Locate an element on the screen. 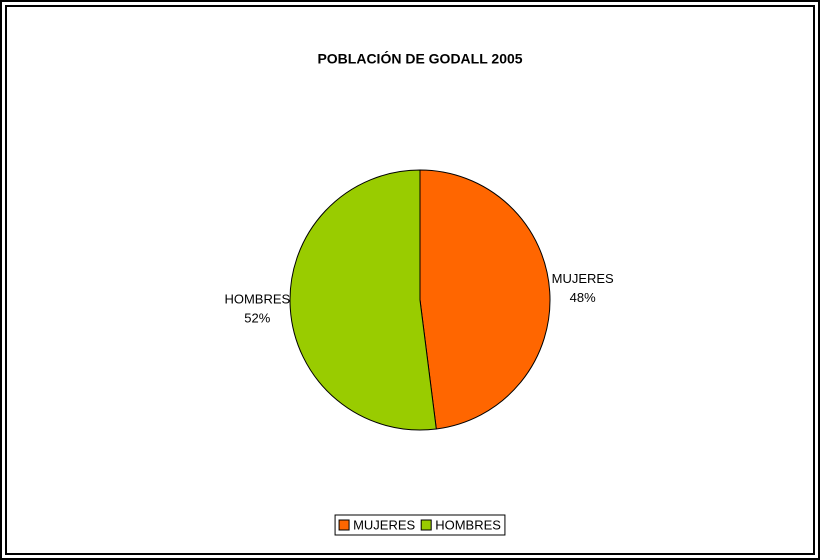  legend-box is located at coordinates (420, 525).